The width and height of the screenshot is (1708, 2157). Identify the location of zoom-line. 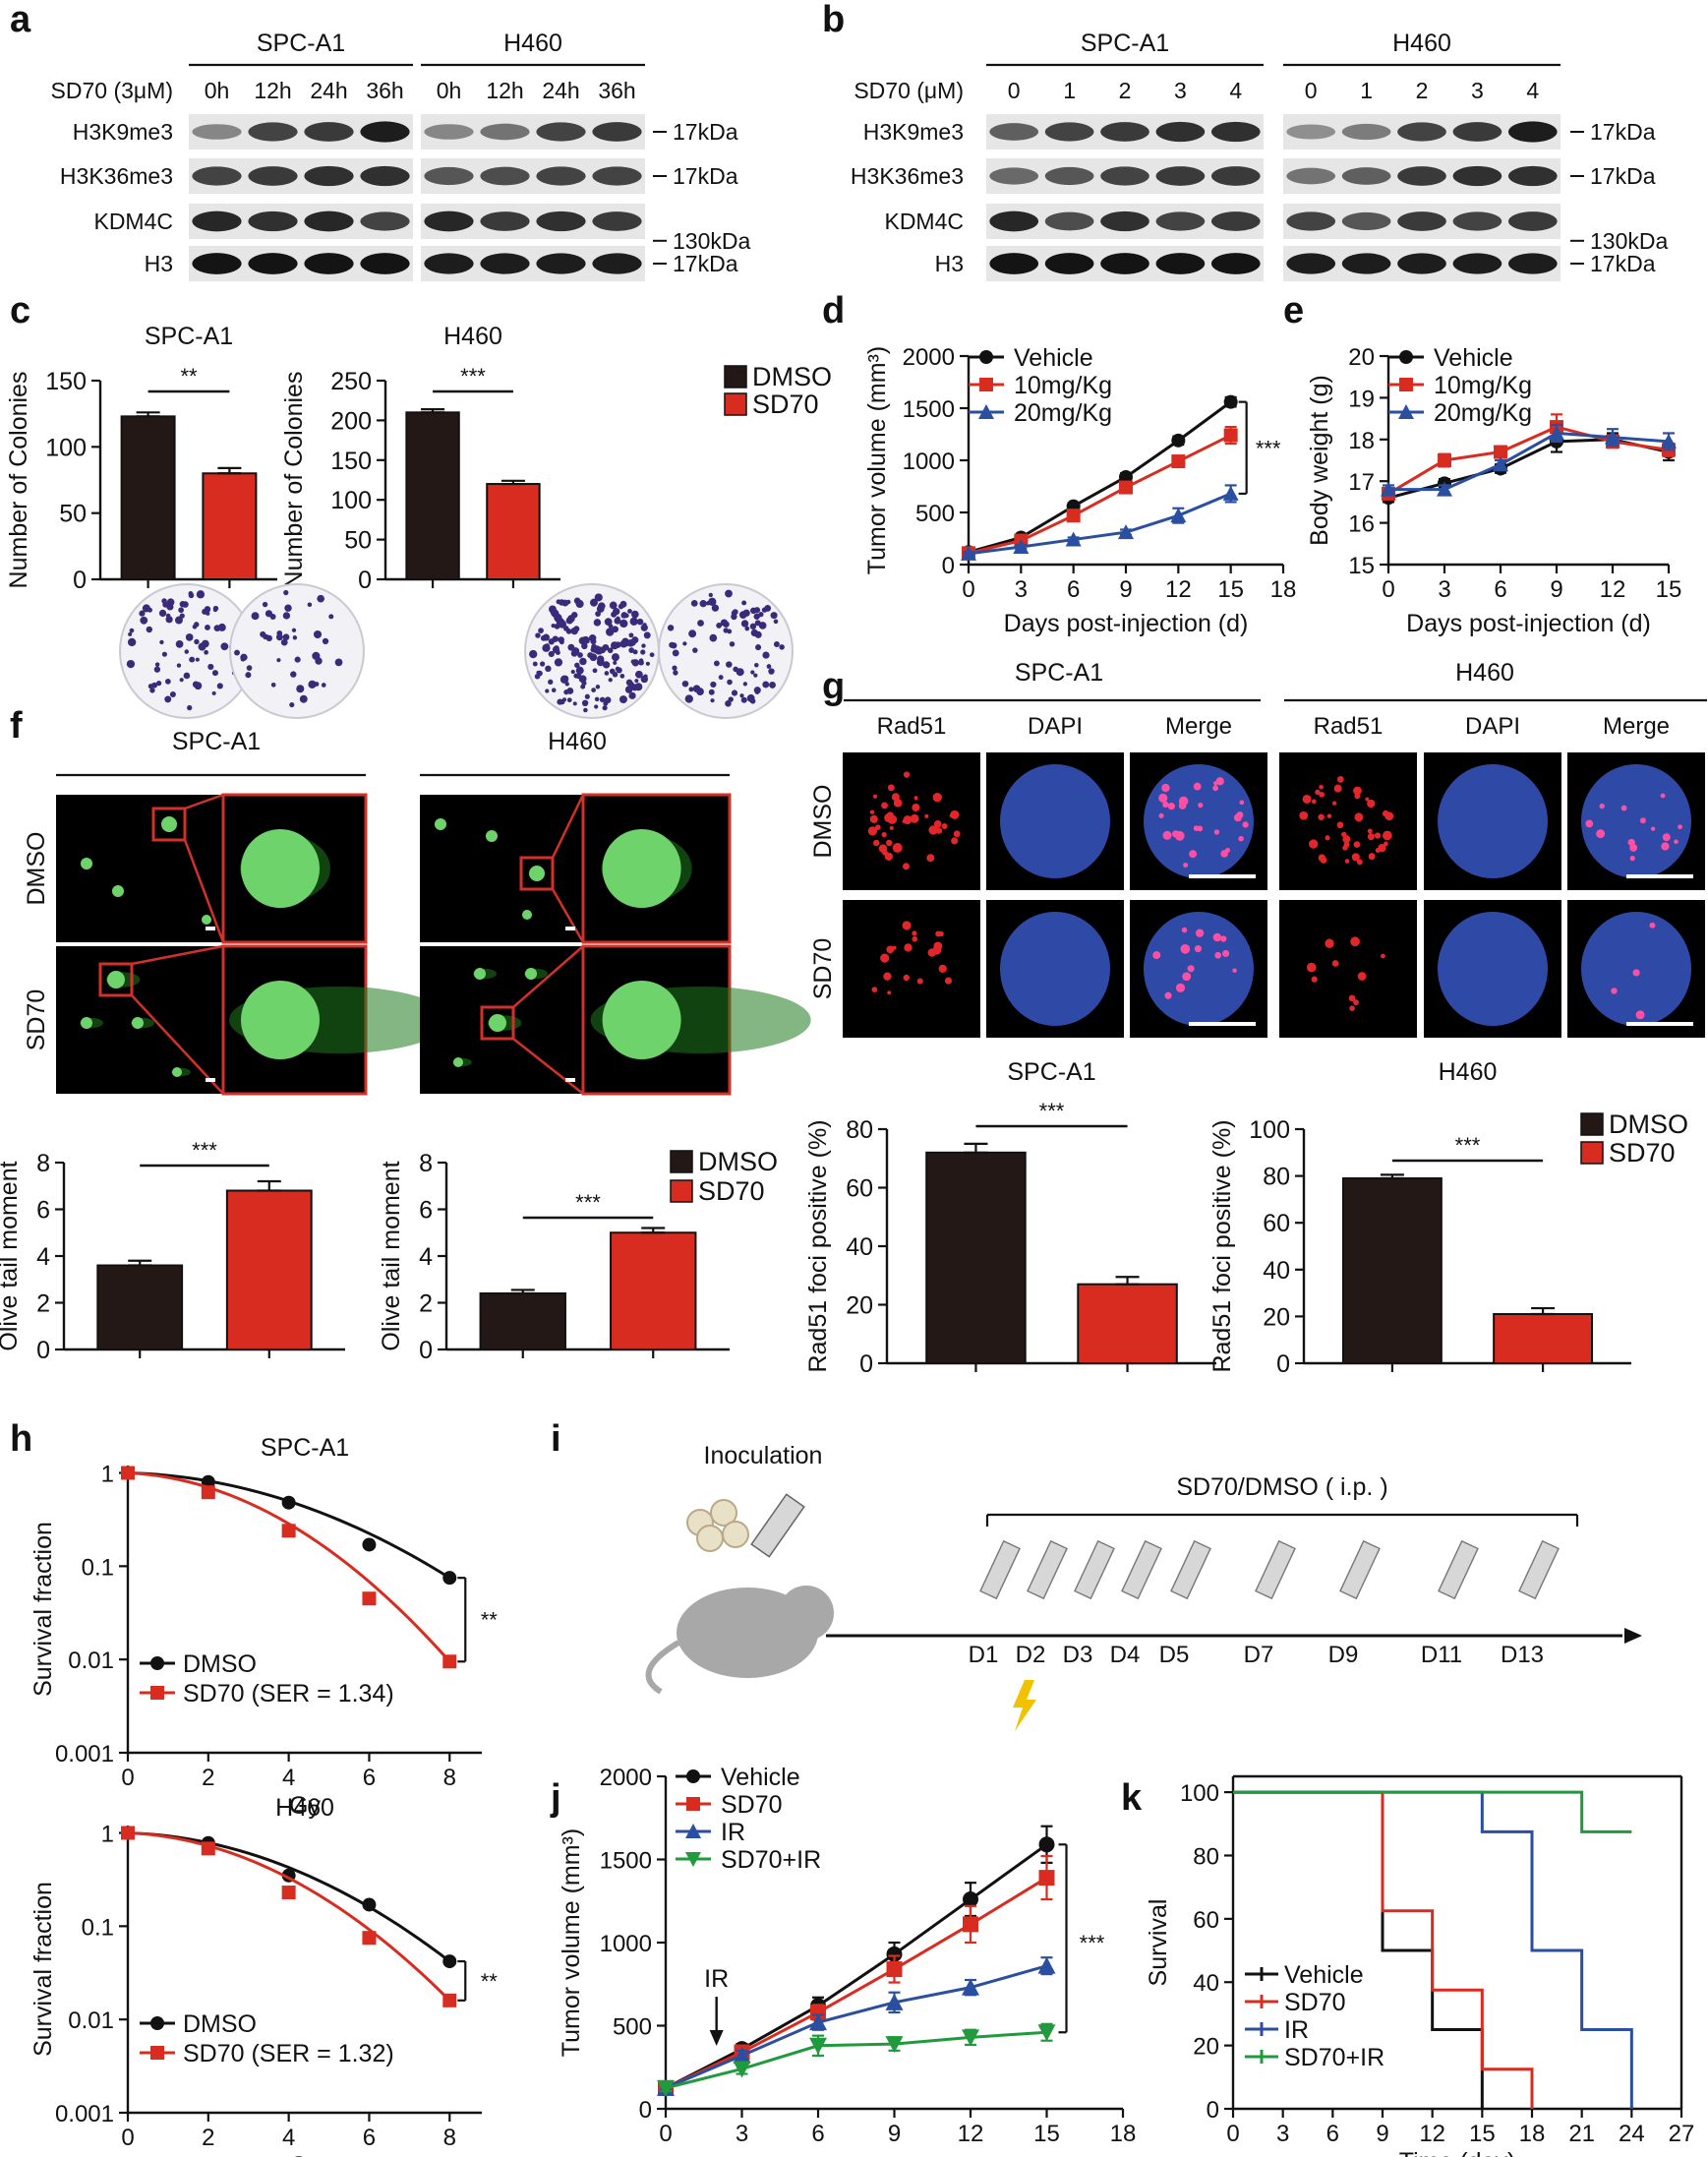
(548, 976).